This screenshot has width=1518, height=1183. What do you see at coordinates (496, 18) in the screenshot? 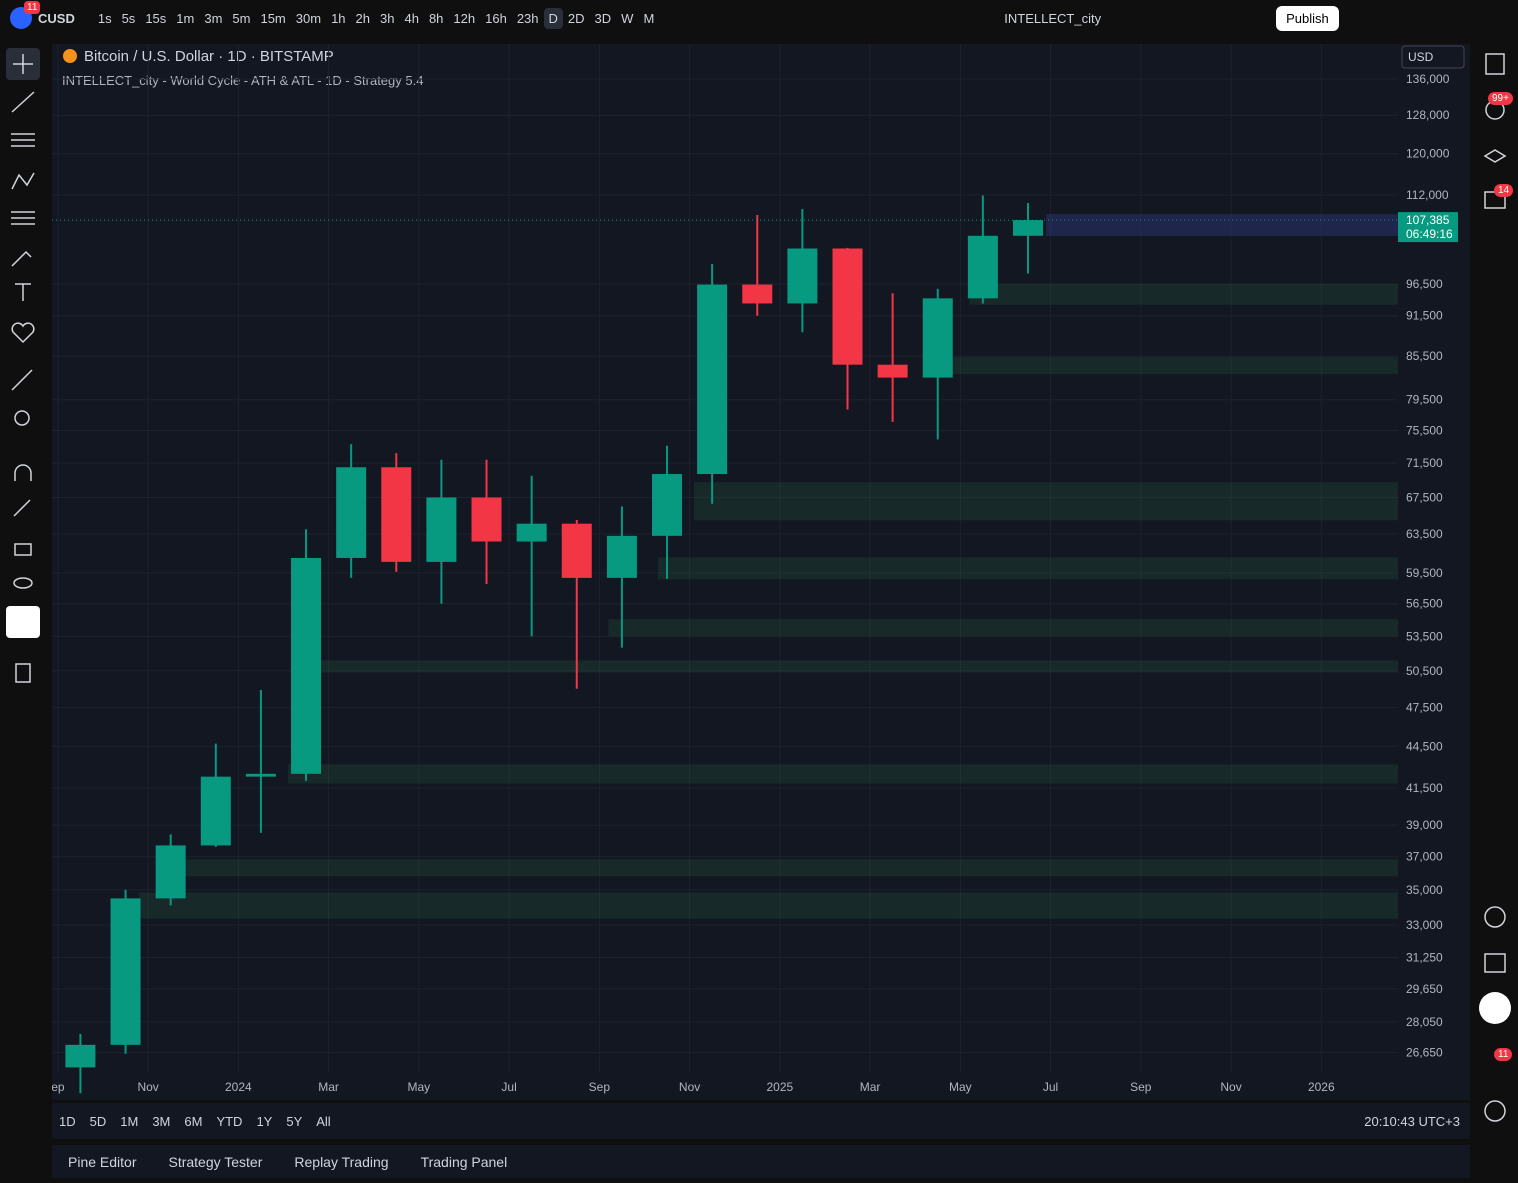
I see `interval: 16h` at bounding box center [496, 18].